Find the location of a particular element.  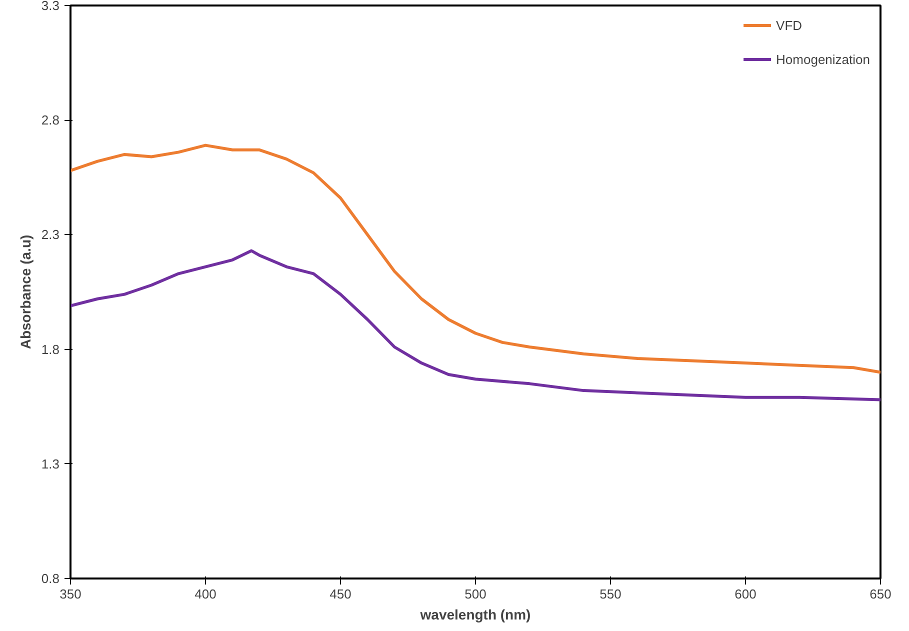

x-tick-label: 450 is located at coordinates (341, 594).